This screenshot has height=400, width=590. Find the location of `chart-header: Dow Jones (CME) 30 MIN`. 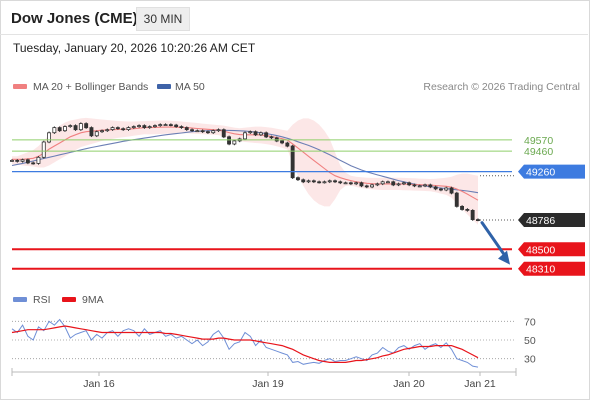

chart-header: Dow Jones (CME) 30 MIN is located at coordinates (294, 17).